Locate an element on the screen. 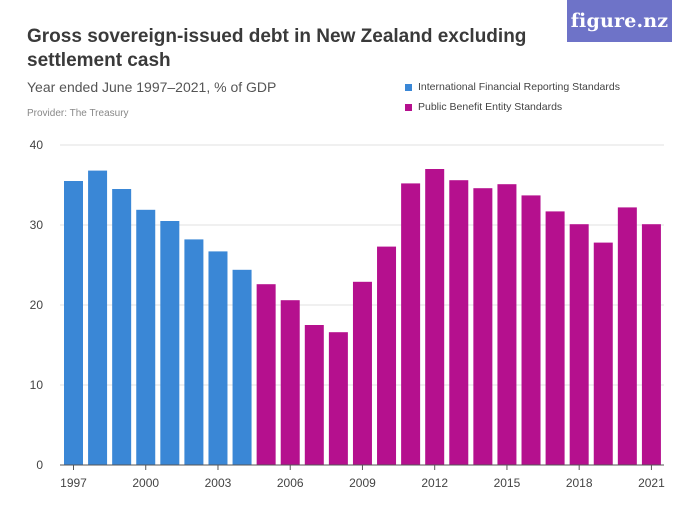 Image resolution: width=700 pixels, height=525 pixels. bar-2021 is located at coordinates (651, 344).